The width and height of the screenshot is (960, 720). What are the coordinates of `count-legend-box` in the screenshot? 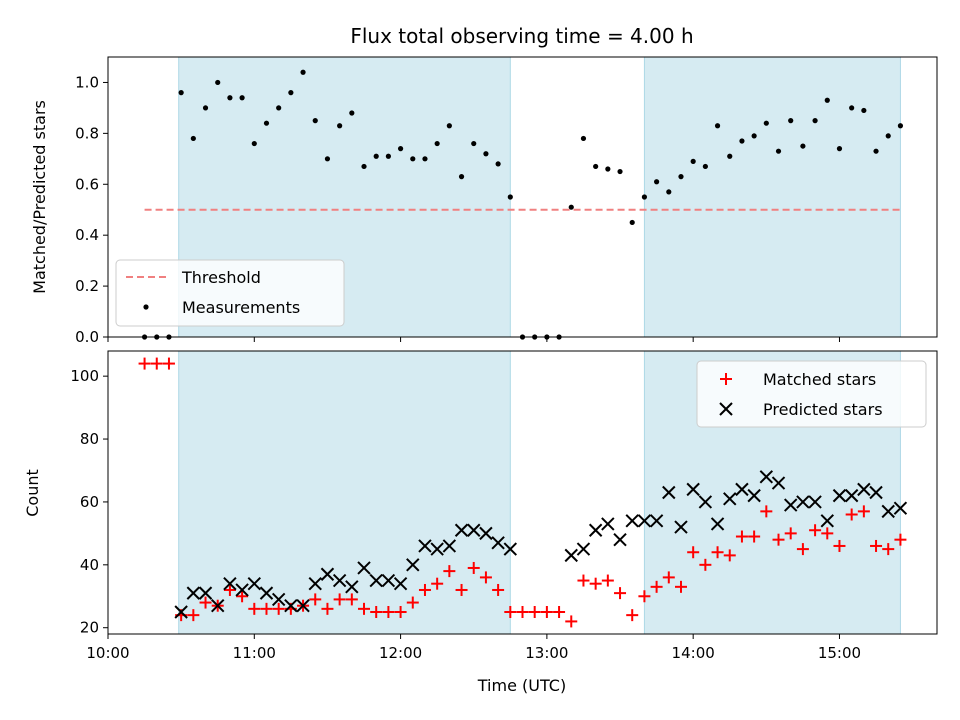 It's located at (811, 394).